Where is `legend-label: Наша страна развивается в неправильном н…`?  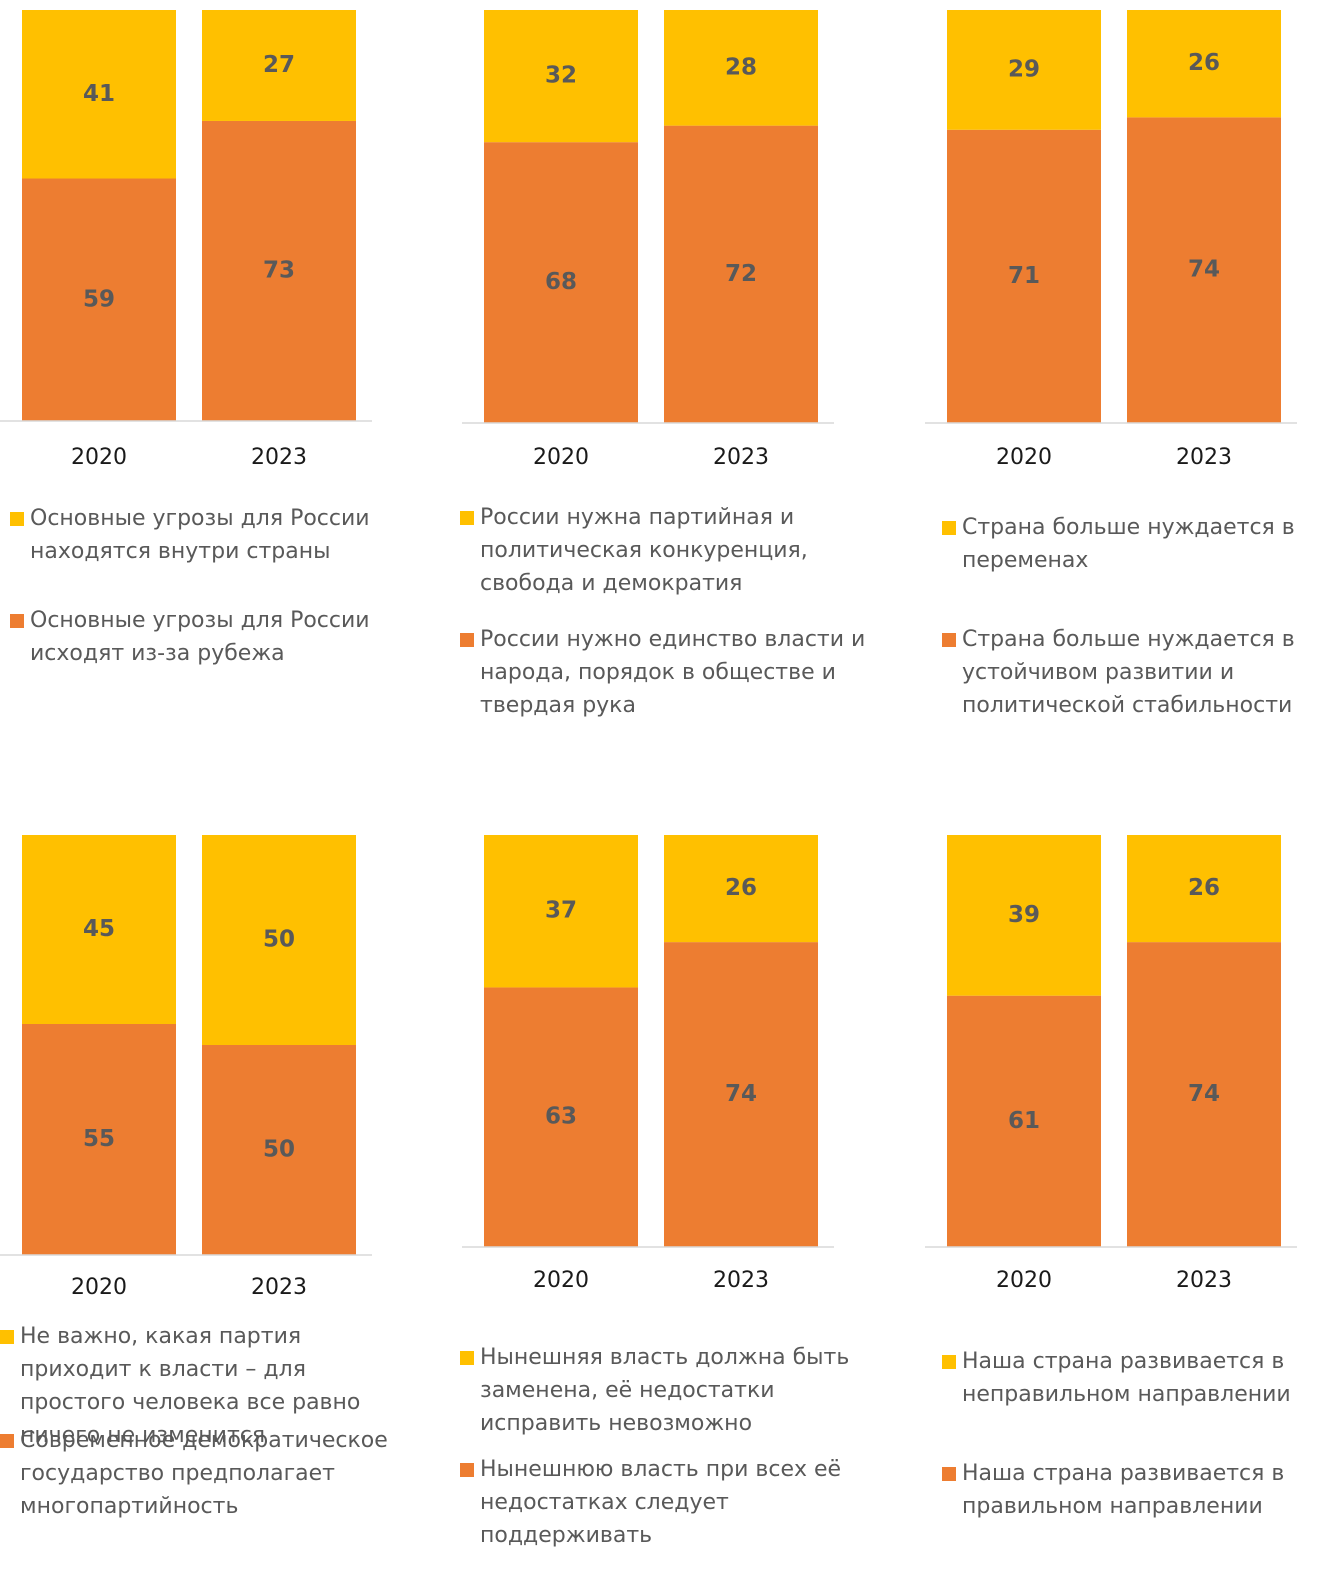
legend-label: Наша страна развивается в неправильном н… is located at coordinates (1126, 1378).